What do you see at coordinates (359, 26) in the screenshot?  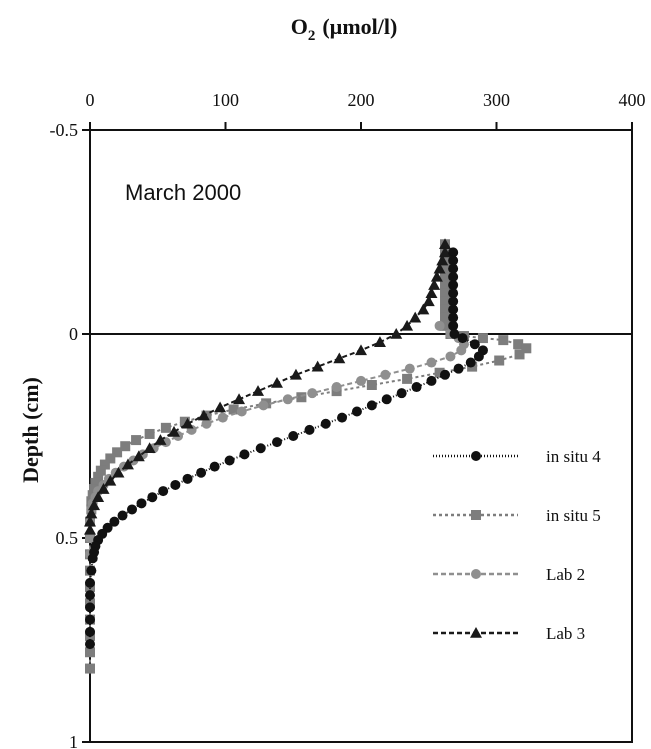 I see `x-axis-title-units: (µmol/l)` at bounding box center [359, 26].